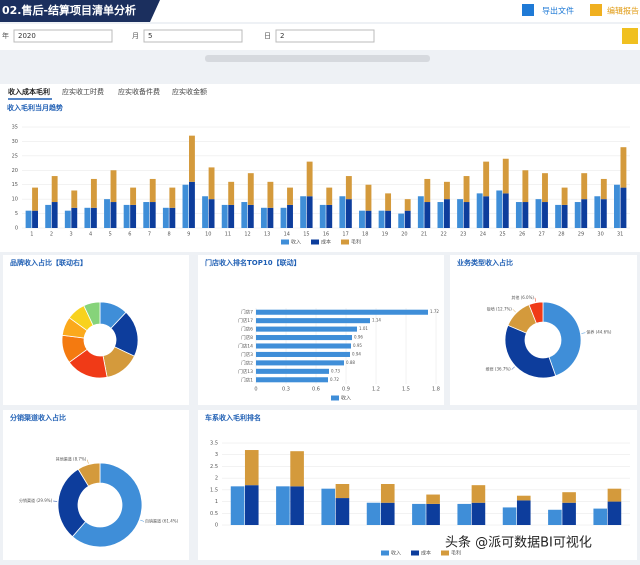 The width and height of the screenshot is (640, 565). What do you see at coordinates (396, 553) in the screenshot?
I see `legend-label: 收入` at bounding box center [396, 553].